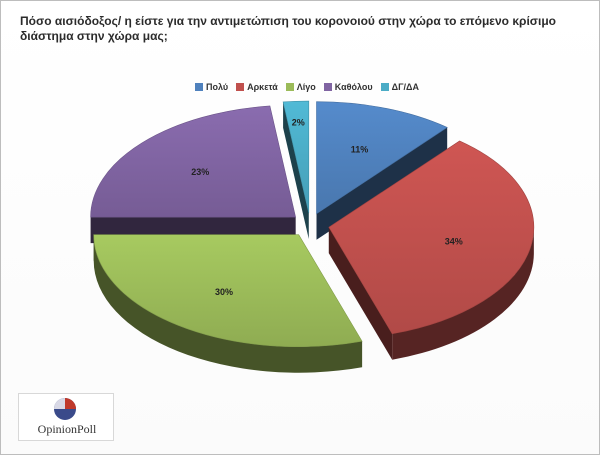  What do you see at coordinates (199, 87) in the screenshot?
I see `legend-swatch-polu` at bounding box center [199, 87].